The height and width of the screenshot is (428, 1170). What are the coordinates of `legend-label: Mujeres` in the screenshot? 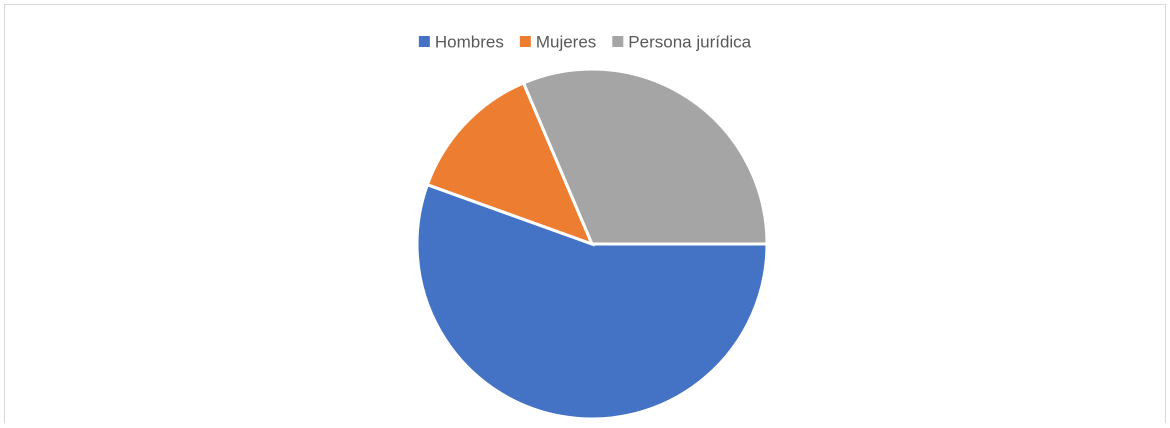 It's located at (566, 41).